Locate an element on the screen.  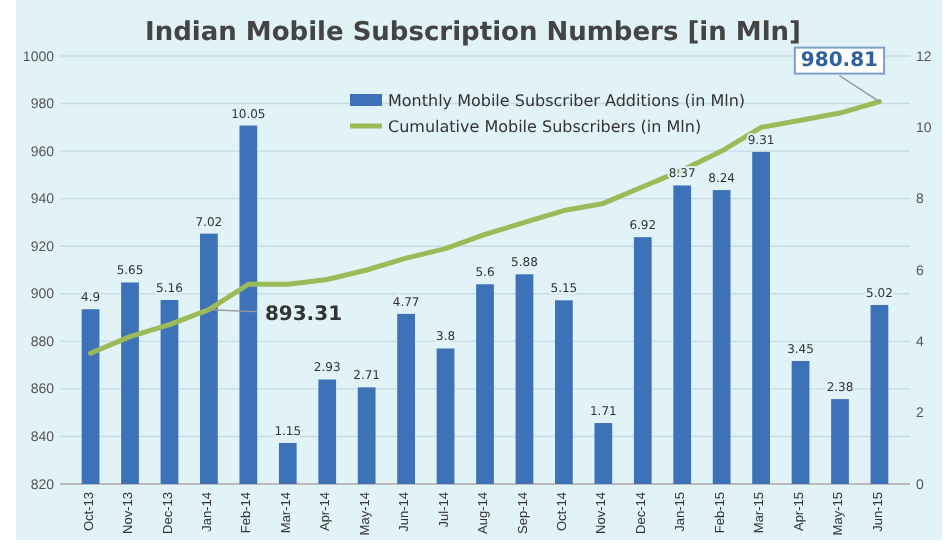
chart-title: Indian Mobile Subscription Numbers [in Mln] is located at coordinates (473, 33).